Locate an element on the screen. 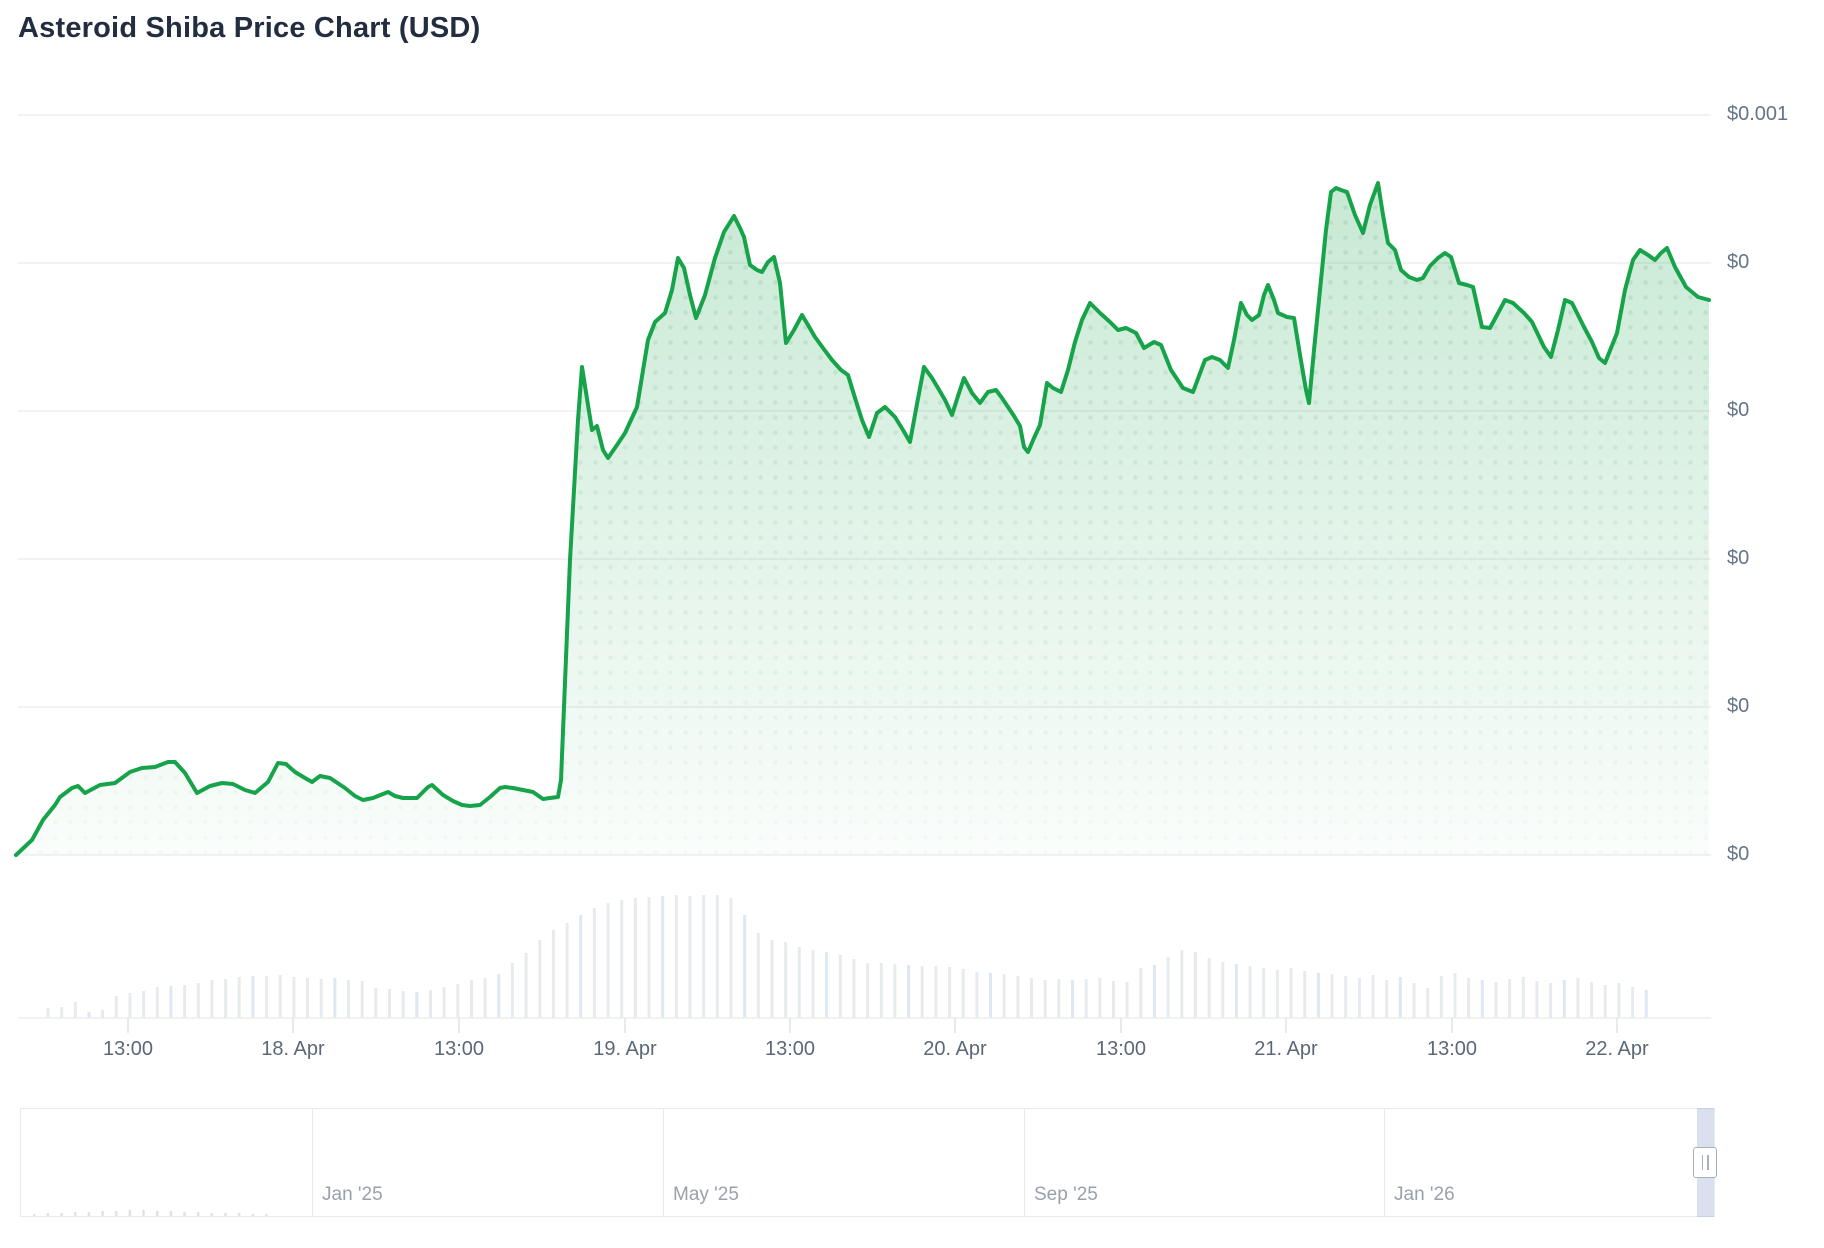 This screenshot has height=1248, width=1824. x-axis-label: 22. Apr is located at coordinates (1617, 1049).